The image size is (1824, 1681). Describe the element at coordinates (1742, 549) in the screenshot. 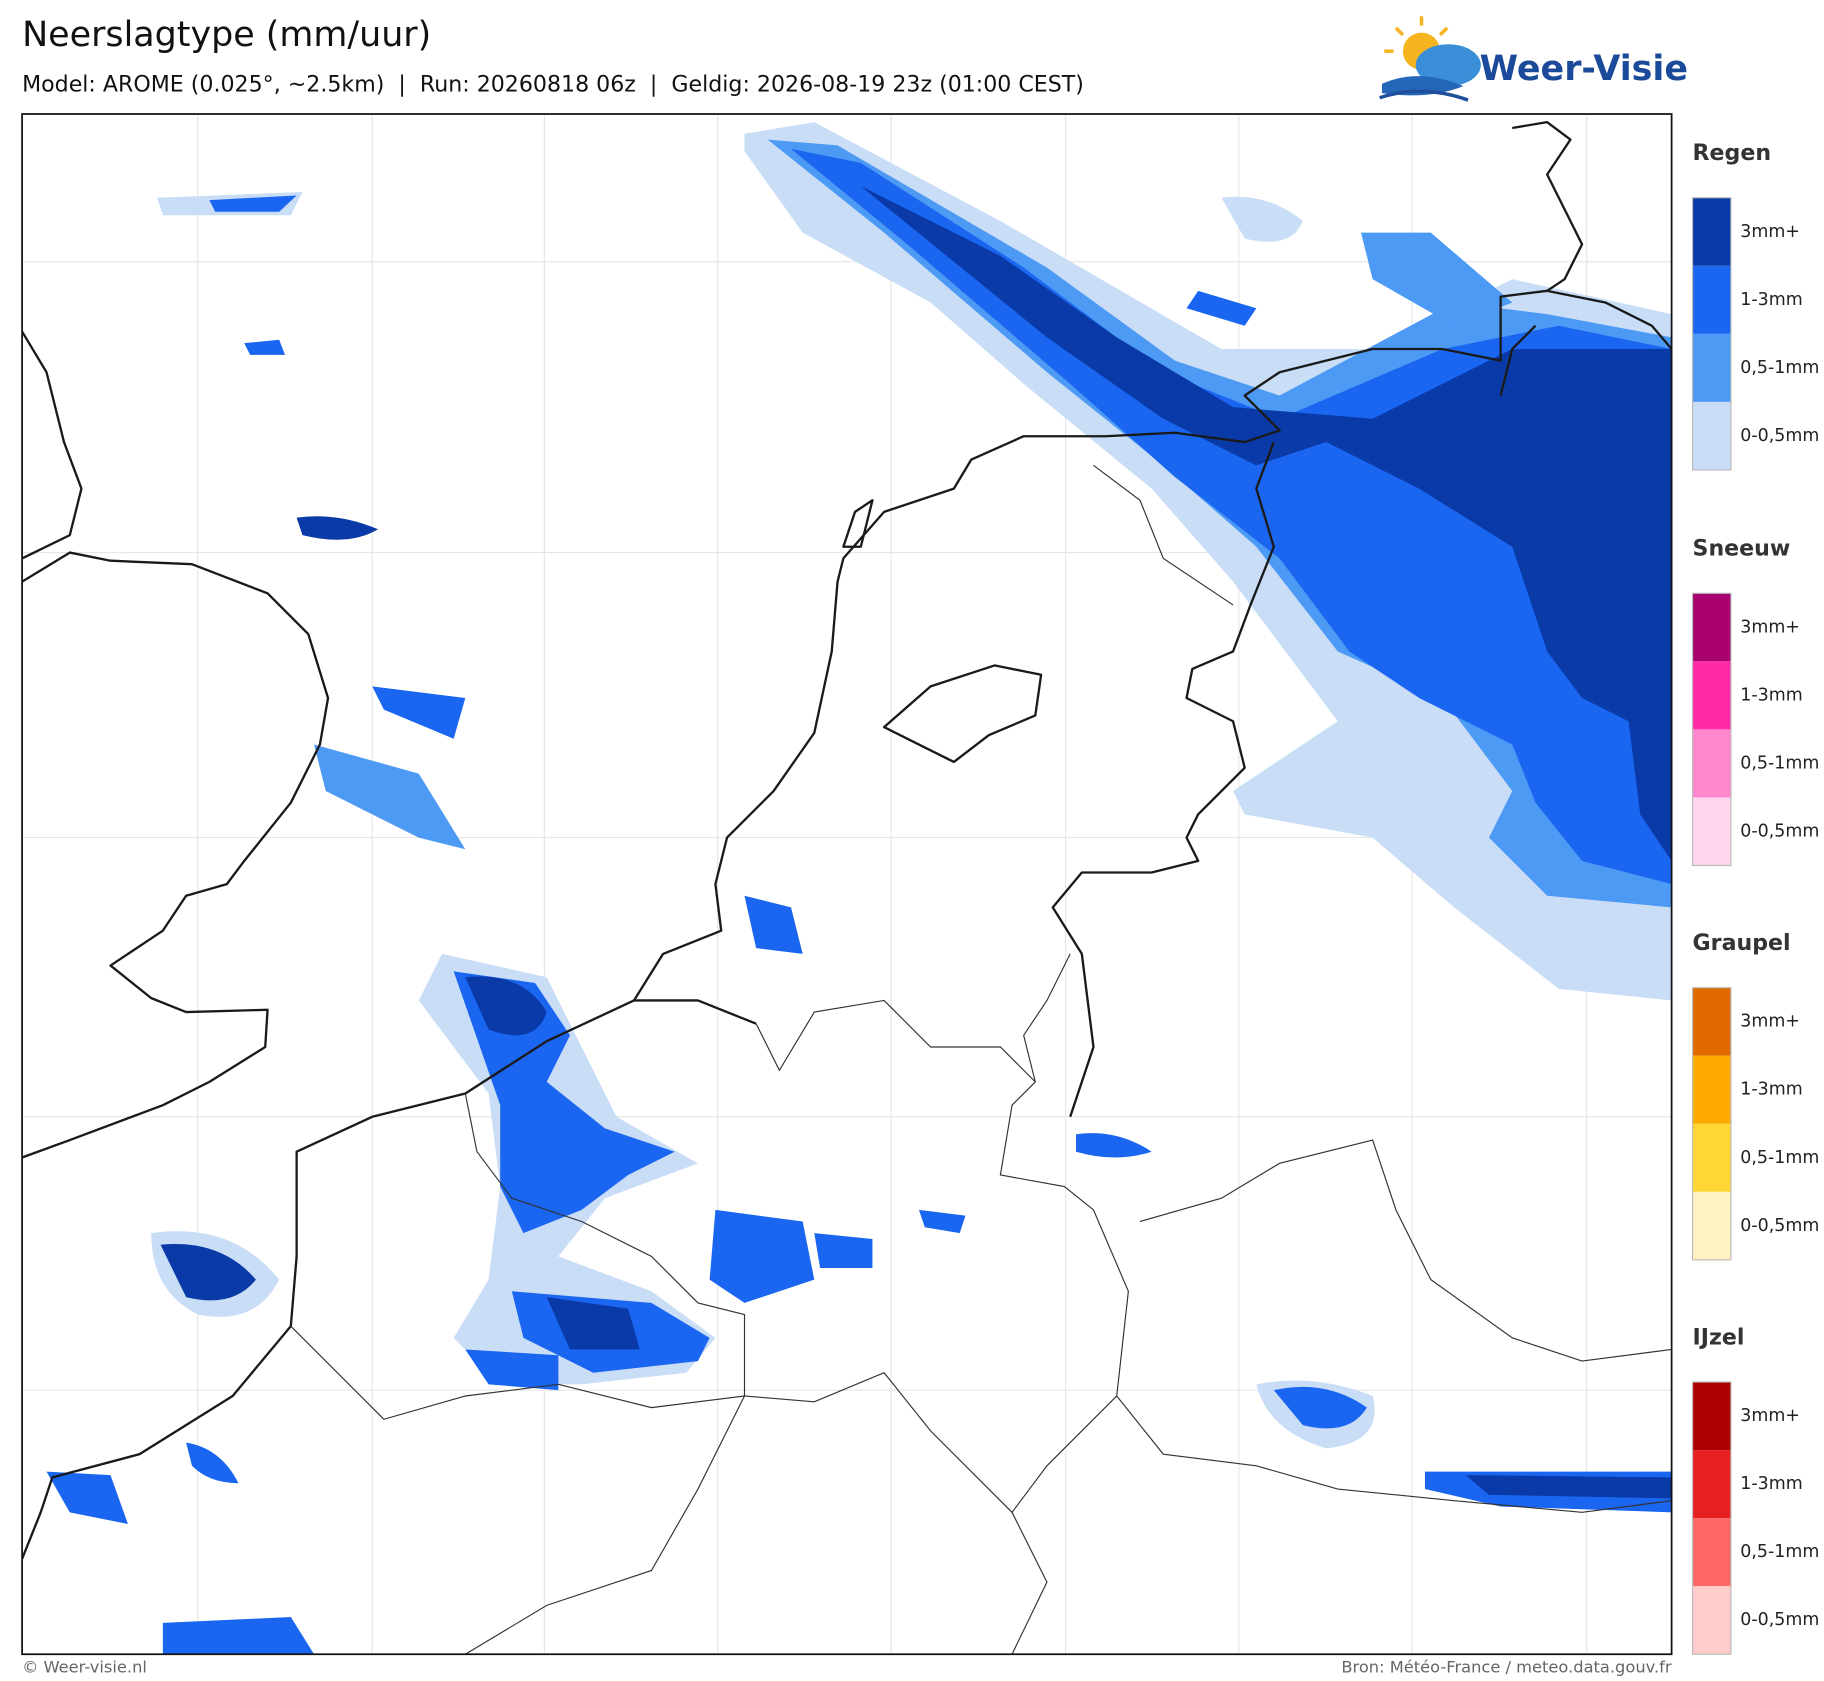

I see `legend-title: Sneeuw` at that location.